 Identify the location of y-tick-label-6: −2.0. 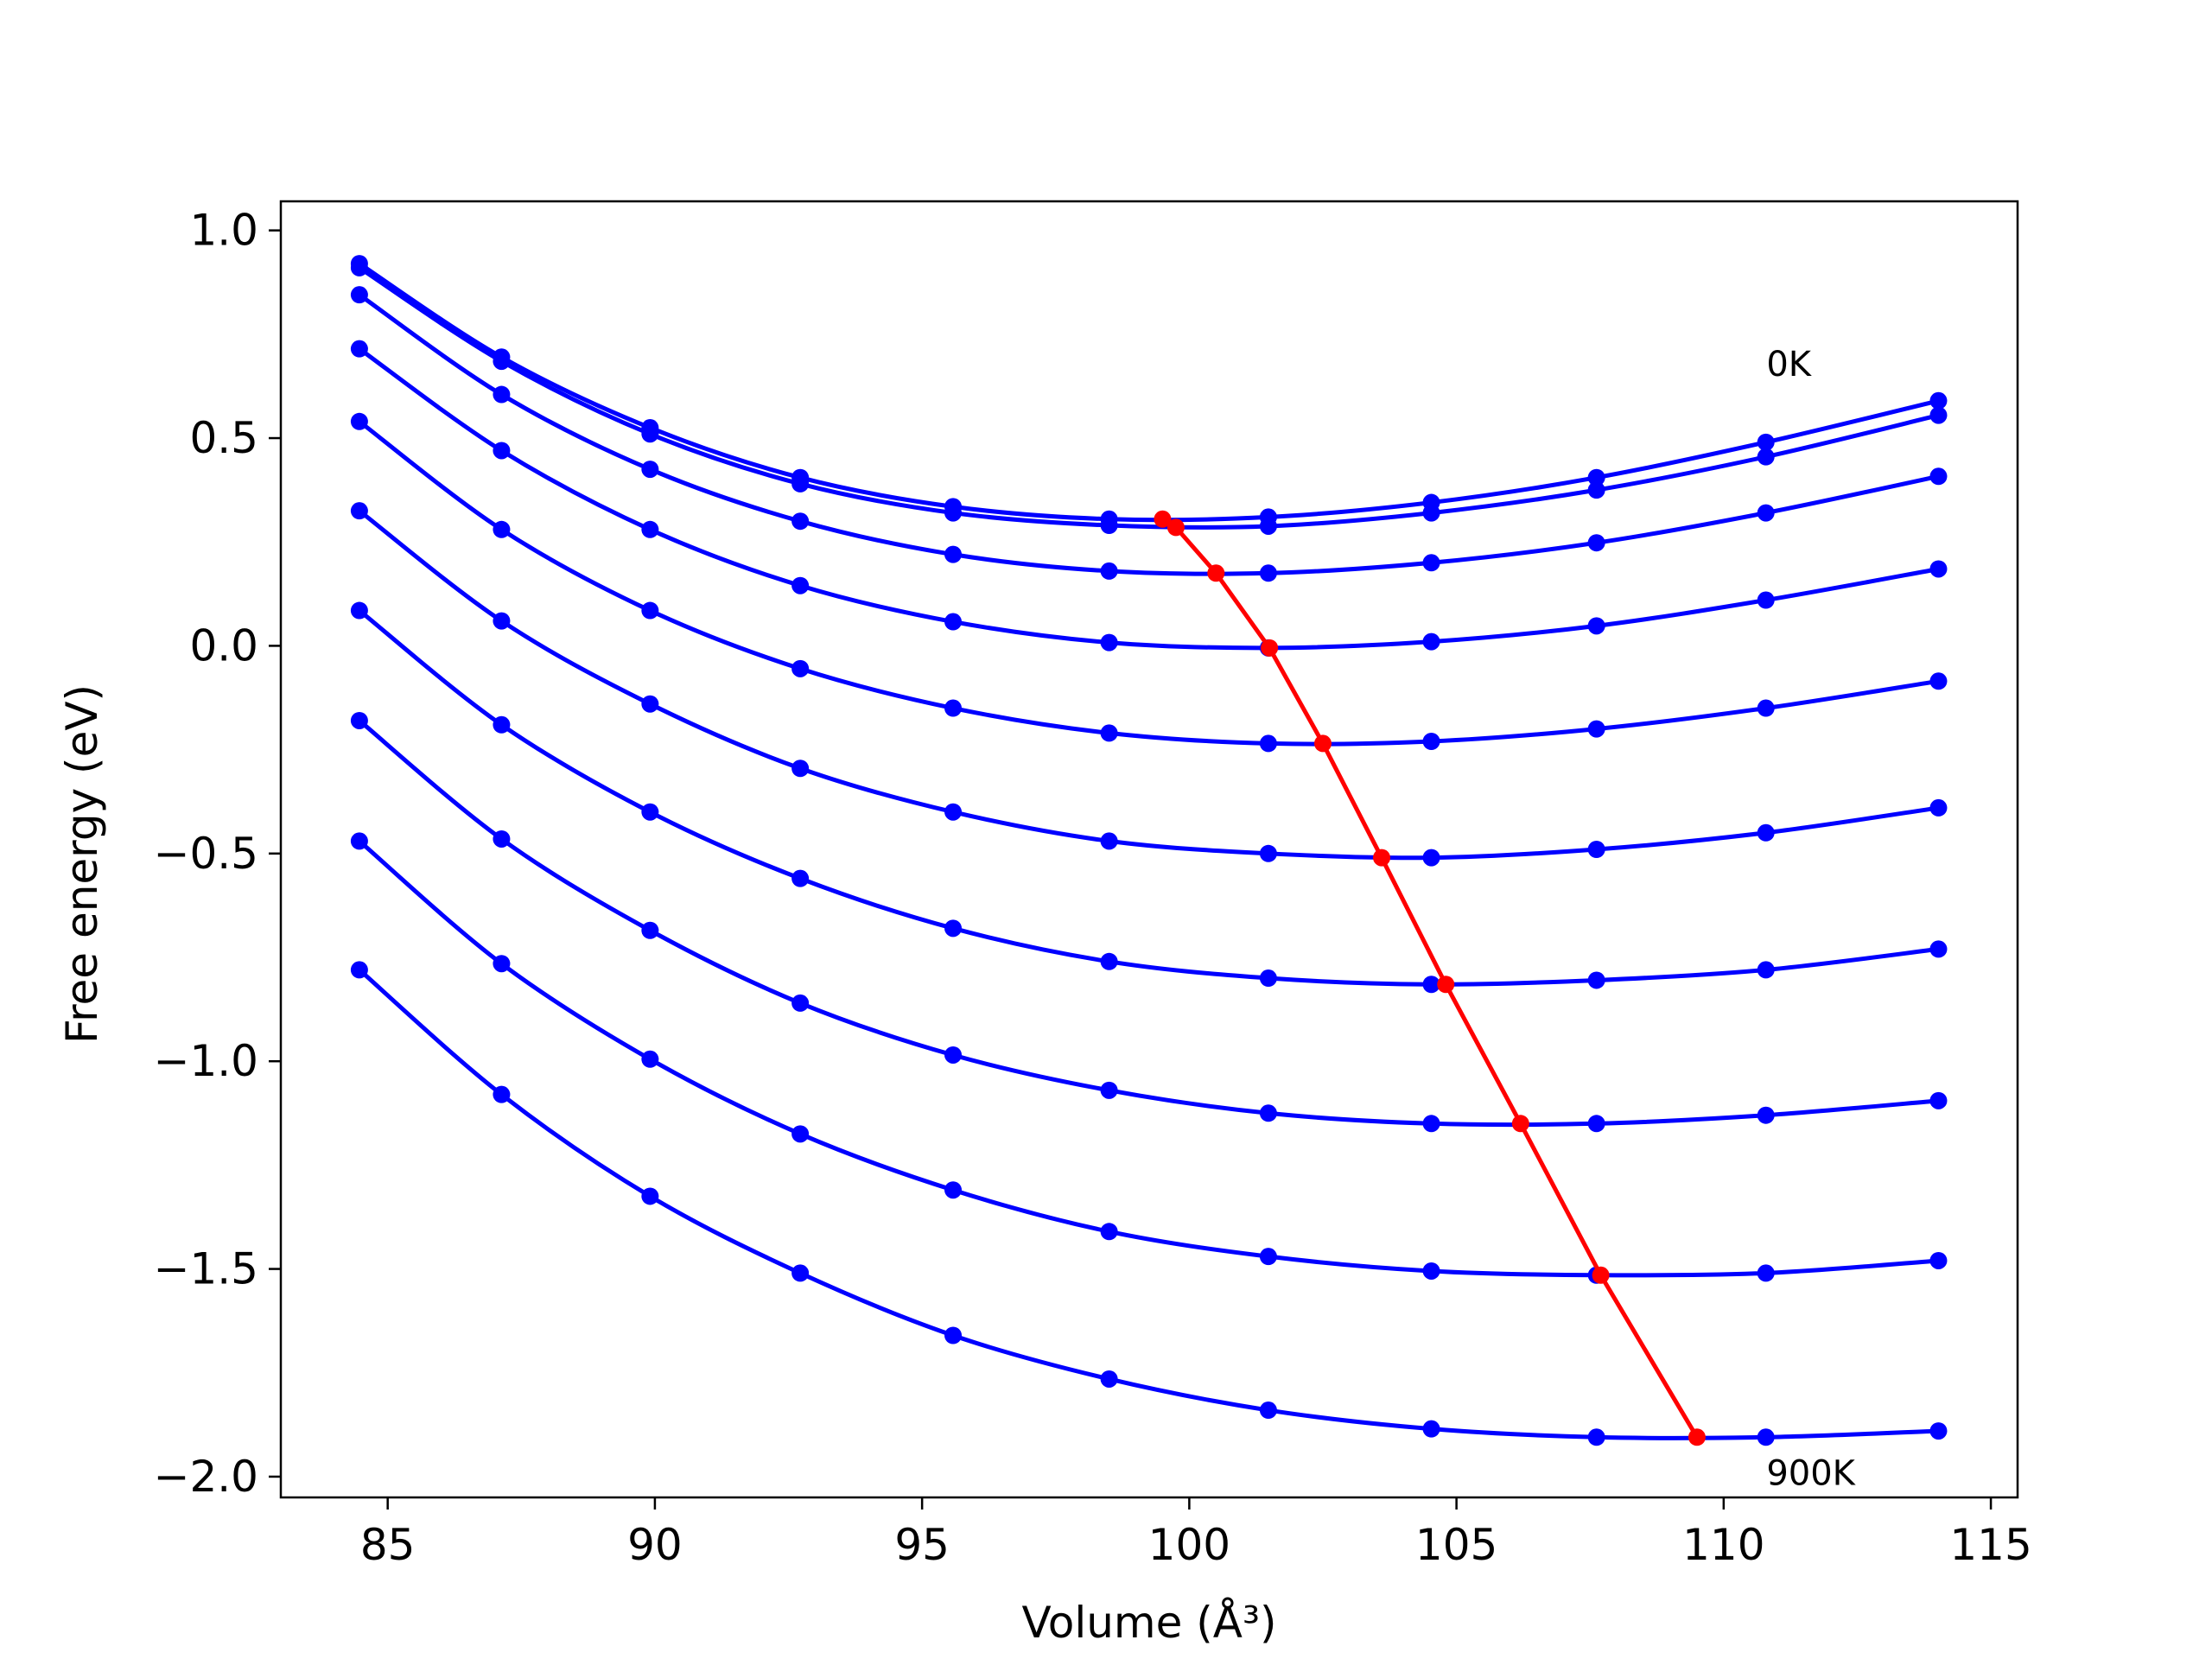
(206, 1477).